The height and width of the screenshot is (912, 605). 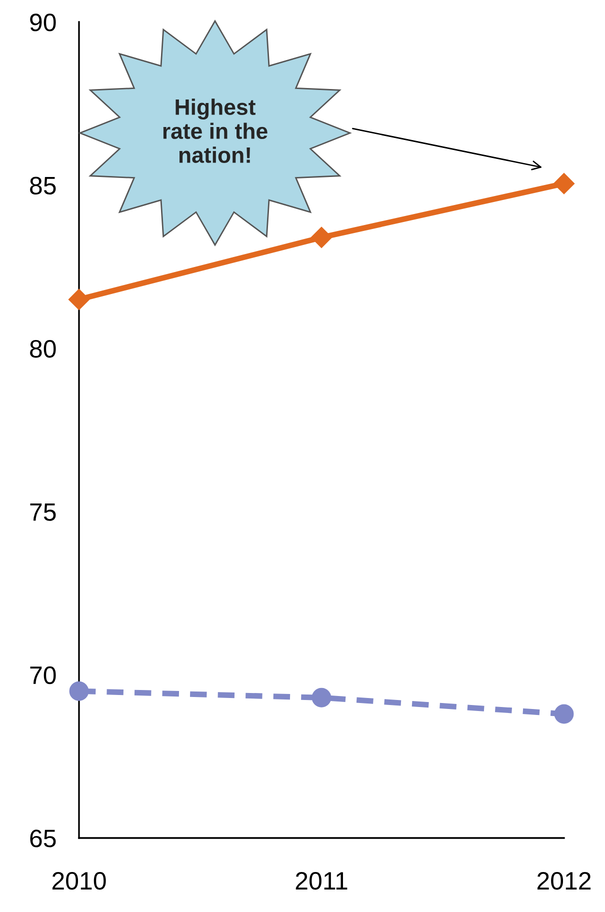 What do you see at coordinates (43, 349) in the screenshot?
I see `y-tick-label: 80` at bounding box center [43, 349].